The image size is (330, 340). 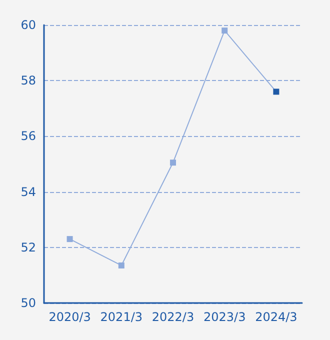 I want to click on x-tick-label: 2022/3, so click(x=173, y=317).